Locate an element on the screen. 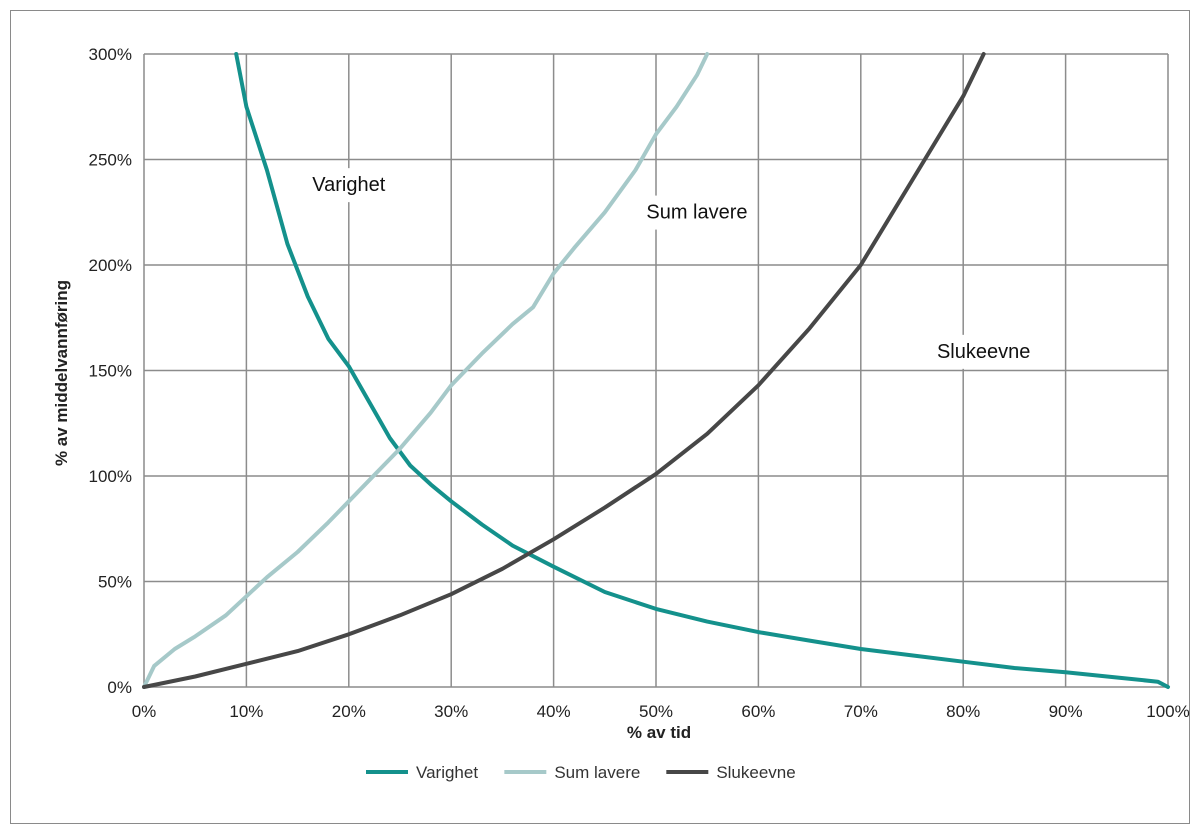 This screenshot has height=830, width=1201. y-axis-title: % av middelvannføring is located at coordinates (61, 373).